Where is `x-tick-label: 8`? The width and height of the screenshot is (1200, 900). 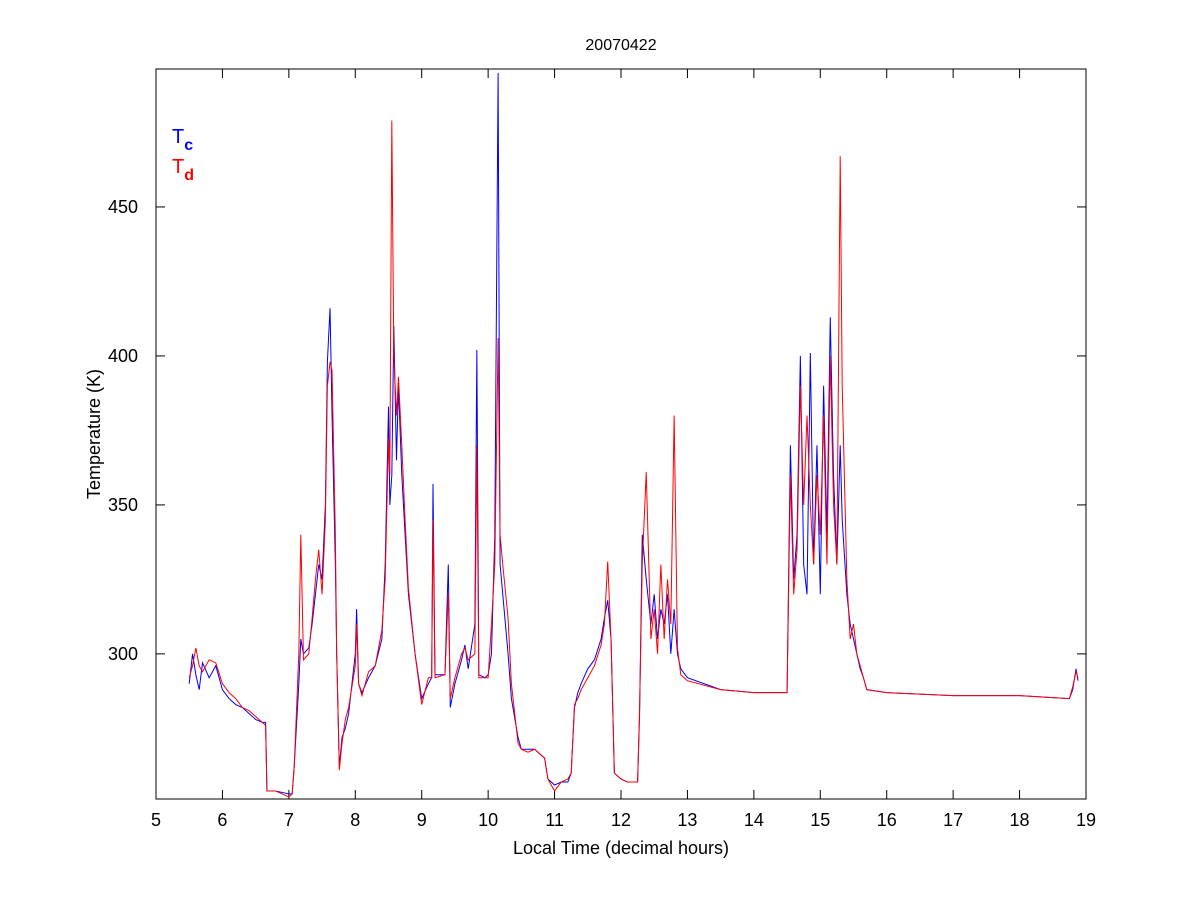 x-tick-label: 8 is located at coordinates (355, 820).